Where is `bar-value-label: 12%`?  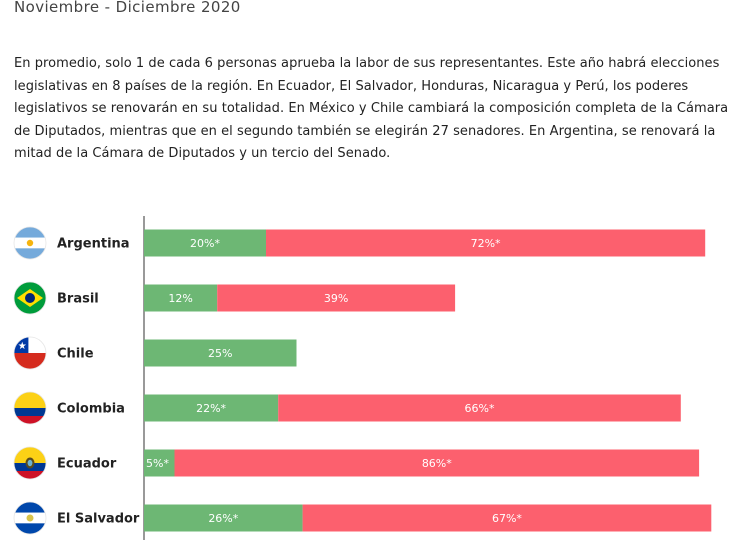 bar-value-label: 12% is located at coordinates (180, 298).